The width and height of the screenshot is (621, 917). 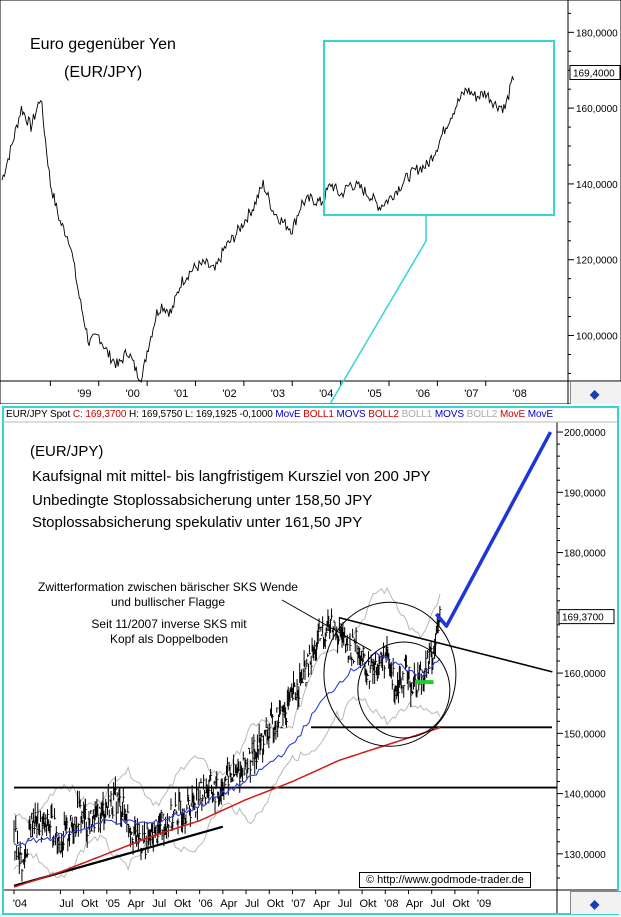 I want to click on detail-y-tick-label: 180,0000, so click(x=585, y=554).